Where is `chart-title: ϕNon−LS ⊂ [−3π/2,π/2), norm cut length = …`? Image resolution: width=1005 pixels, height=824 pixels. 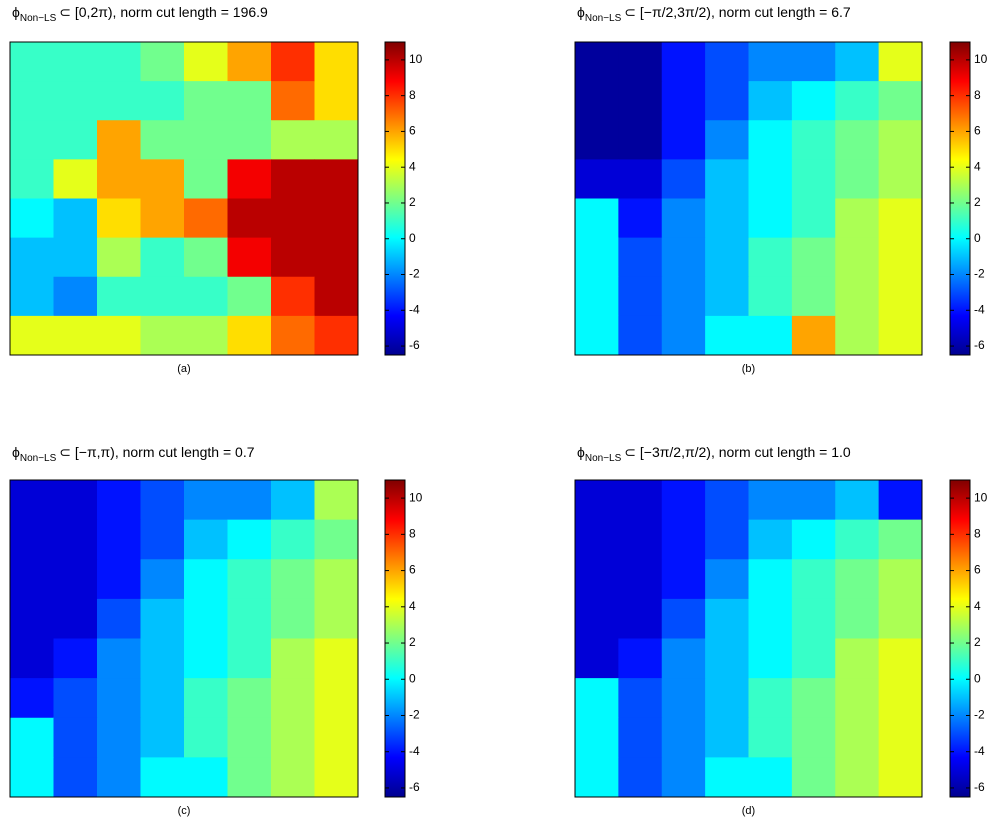 chart-title: ϕNon−LS ⊂ [−3π/2,π/2), norm cut length = … is located at coordinates (714, 454).